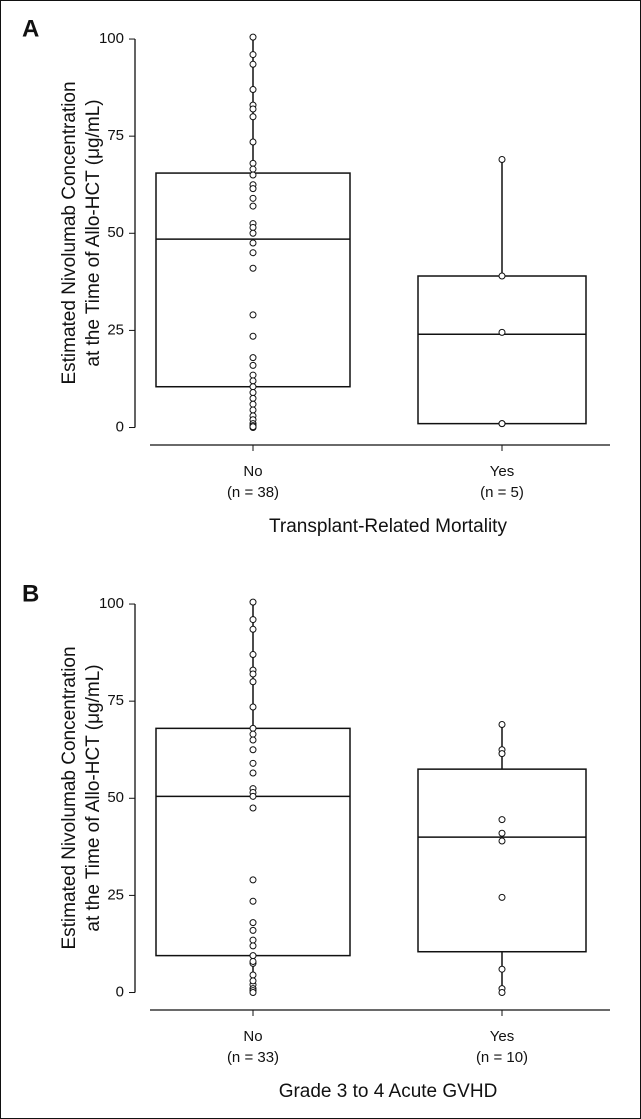 The image size is (641, 1119). I want to click on x-axis-label: Transplant-Related Mortality, so click(388, 526).